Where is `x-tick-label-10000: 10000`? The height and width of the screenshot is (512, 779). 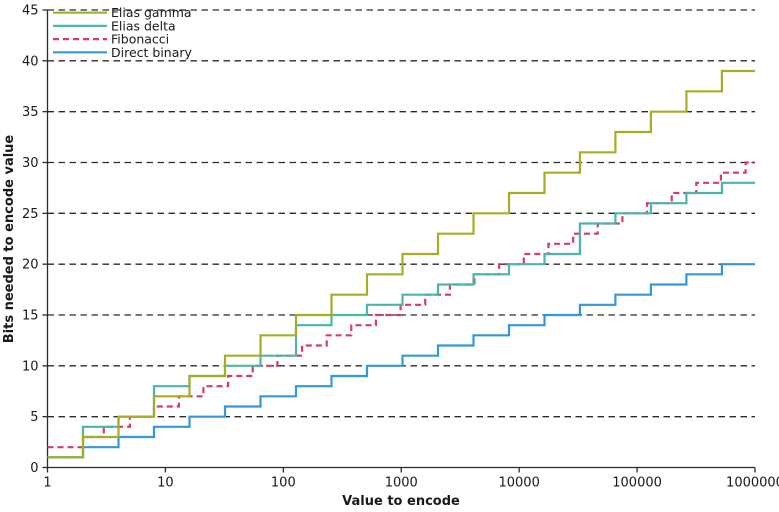
x-tick-label-10000: 10000 is located at coordinates (518, 483).